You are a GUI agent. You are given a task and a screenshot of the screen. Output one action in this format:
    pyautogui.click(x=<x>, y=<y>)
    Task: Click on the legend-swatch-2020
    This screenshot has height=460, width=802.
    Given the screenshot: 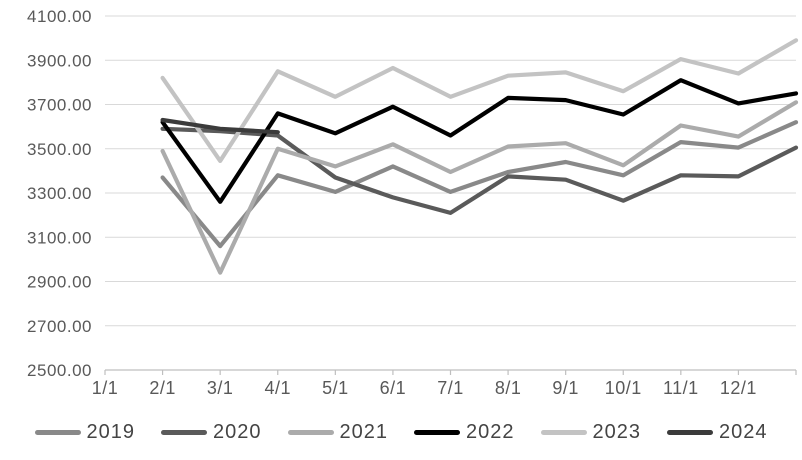 What is the action you would take?
    pyautogui.click(x=184, y=432)
    